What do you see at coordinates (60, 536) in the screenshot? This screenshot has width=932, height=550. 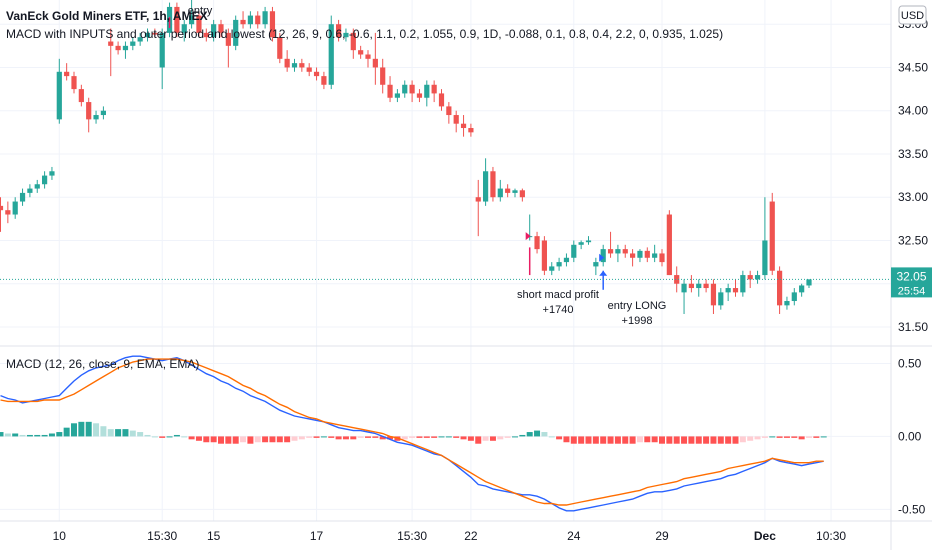 I see `time-tick-label: 10` at bounding box center [60, 536].